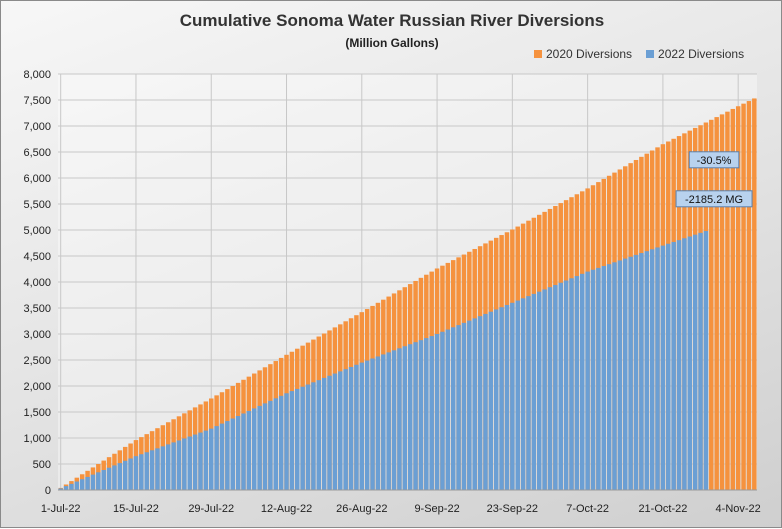  Describe the element at coordinates (392, 43) in the screenshot. I see `chart-subtitle: (Million Gallons)` at that location.